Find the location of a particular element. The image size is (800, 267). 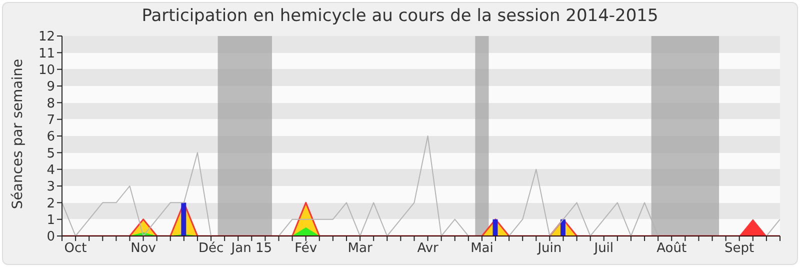

y-tick-label: 8 is located at coordinates (50, 104).